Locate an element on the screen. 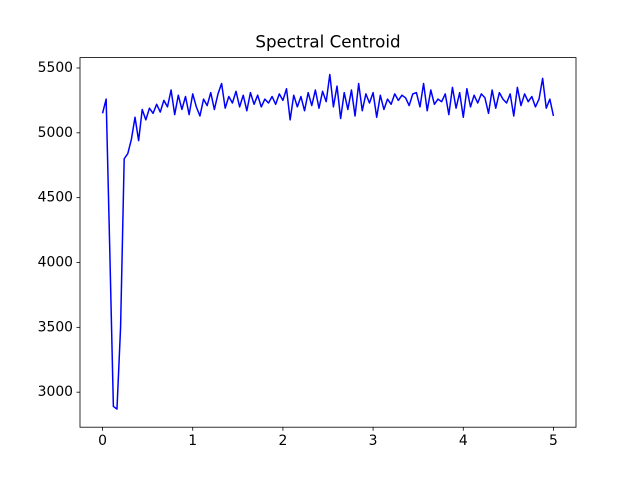 The image size is (640, 480). chart-title: Spectral Centroid is located at coordinates (327, 42).